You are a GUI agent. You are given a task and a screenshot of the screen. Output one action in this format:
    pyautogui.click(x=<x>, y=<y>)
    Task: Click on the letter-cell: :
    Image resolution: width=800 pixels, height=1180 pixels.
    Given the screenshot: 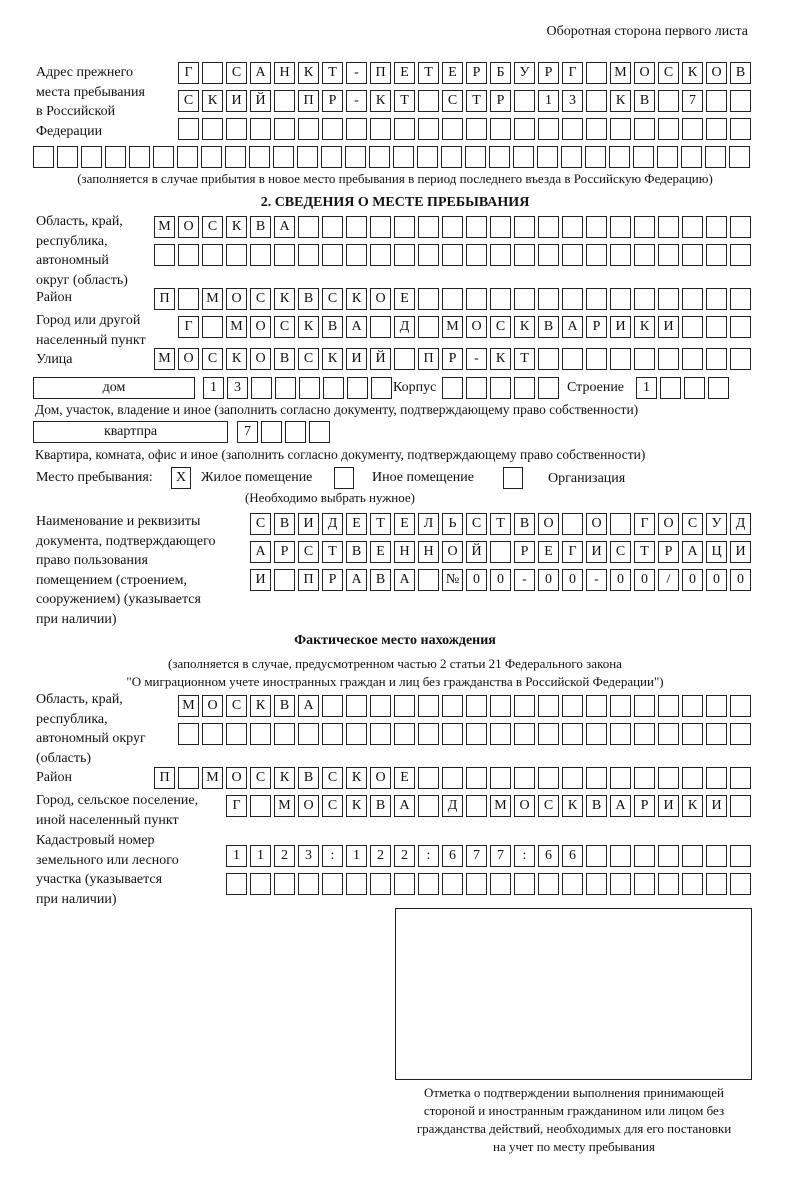 What is the action you would take?
    pyautogui.click(x=428, y=856)
    